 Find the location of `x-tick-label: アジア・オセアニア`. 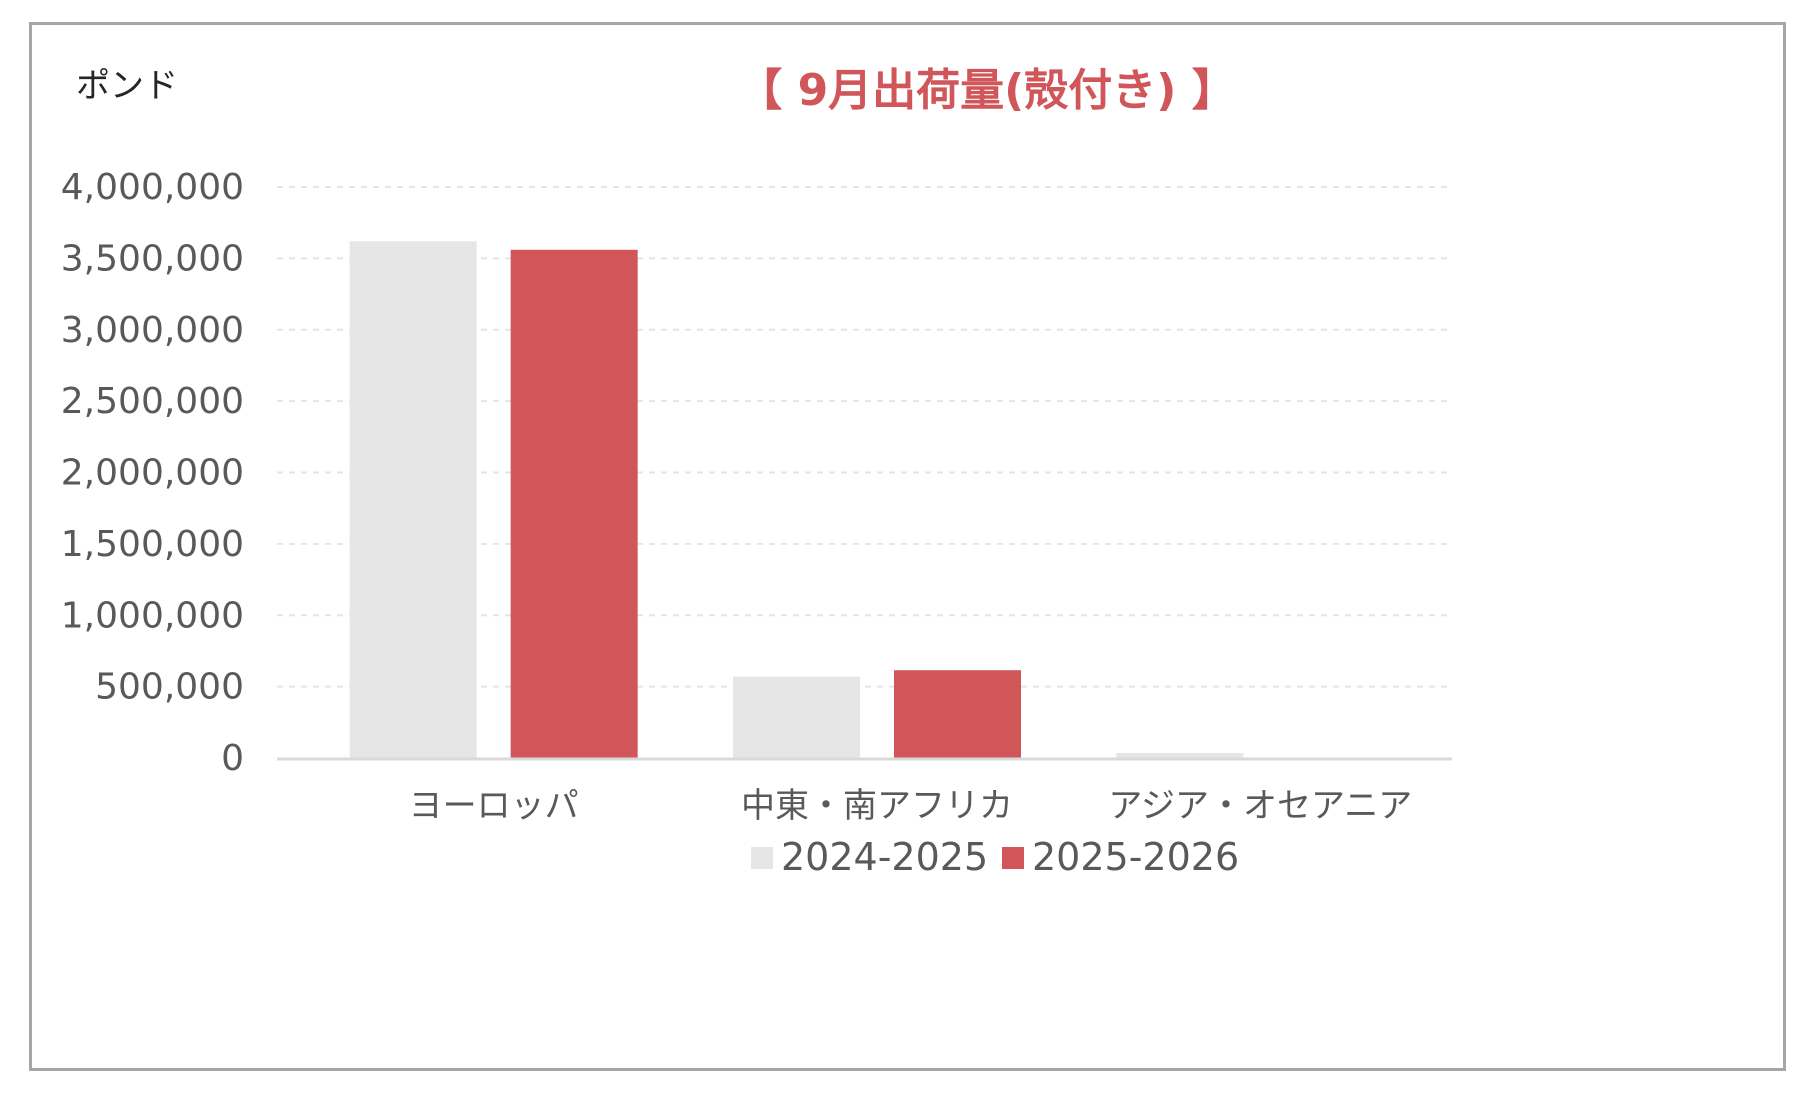

x-tick-label: アジア・オセアニア is located at coordinates (1260, 806).